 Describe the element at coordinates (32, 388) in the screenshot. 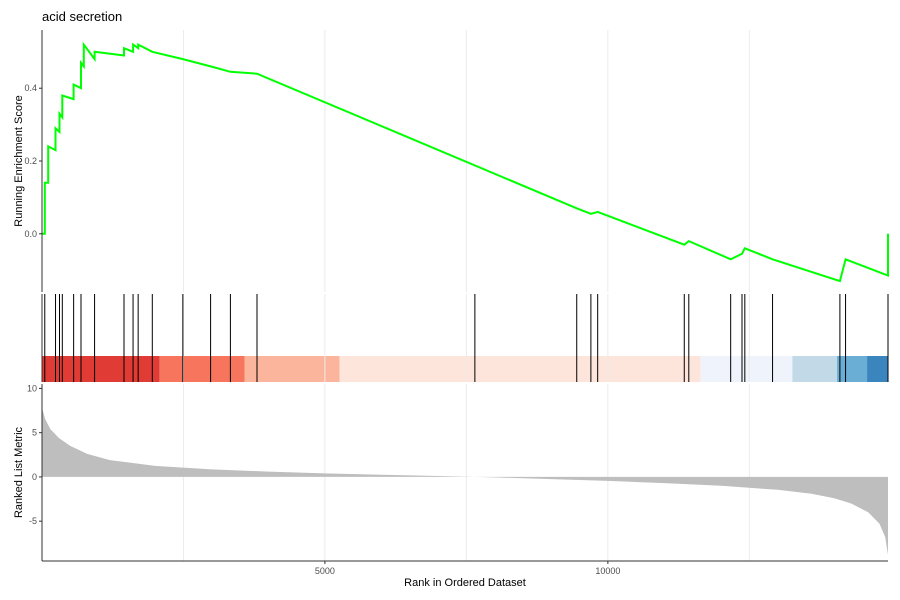

I see `ranked-metric-y-tick-label: 10` at that location.